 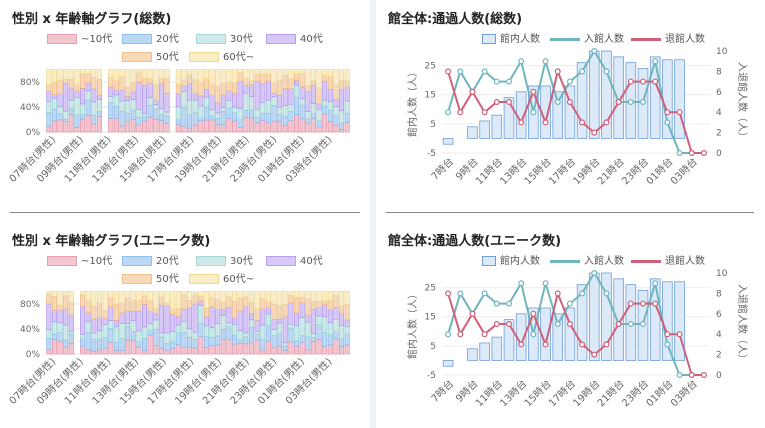 I want to click on entries-line, so click(x=575, y=323).